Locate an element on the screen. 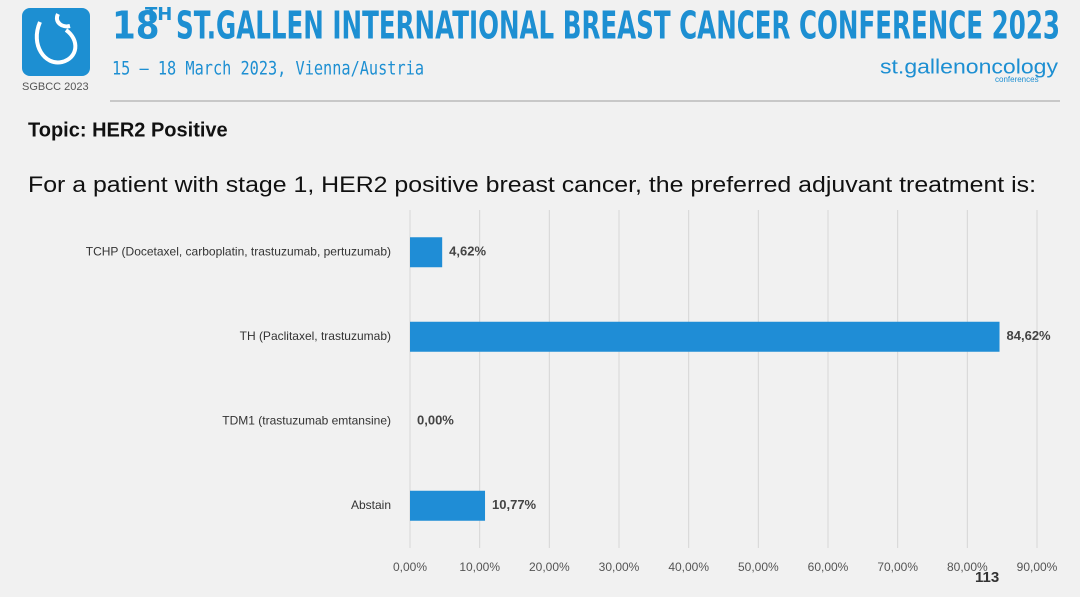  page-number: 113 is located at coordinates (987, 577).